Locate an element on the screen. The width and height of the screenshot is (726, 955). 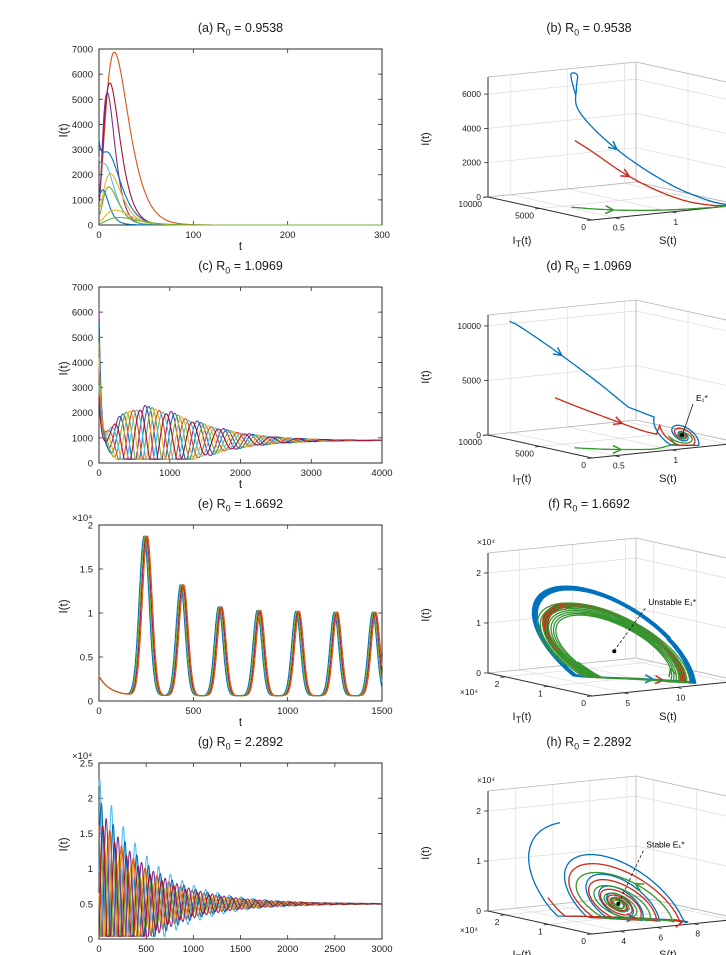
title-text: (e) R is located at coordinates (211, 504).